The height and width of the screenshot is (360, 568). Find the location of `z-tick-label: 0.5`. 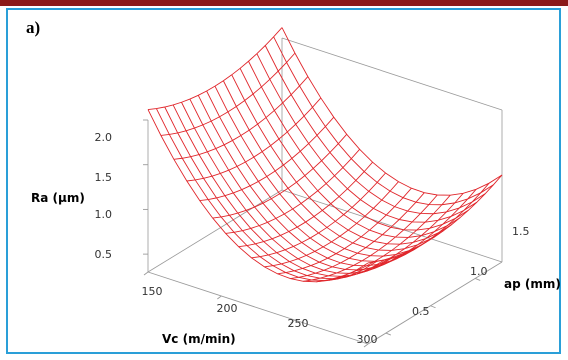

z-tick-label: 0.5 is located at coordinates (104, 254).